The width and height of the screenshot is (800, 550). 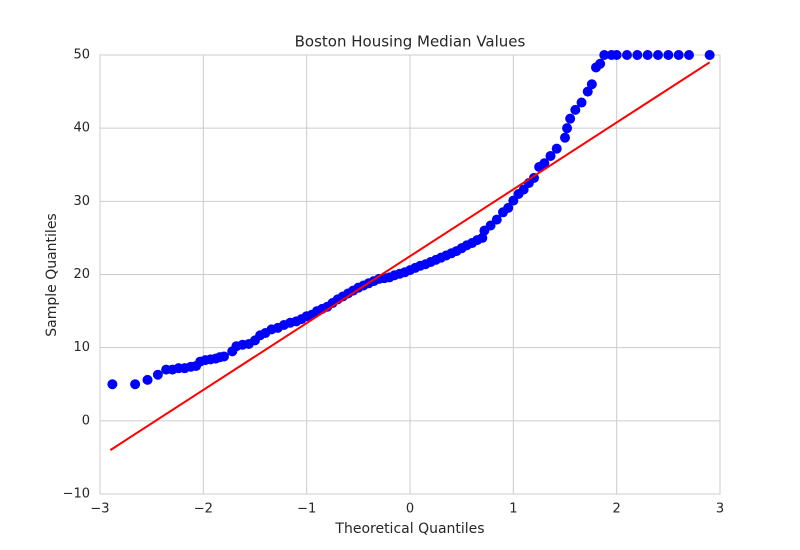 I want to click on x-tick-label: 0, so click(x=410, y=509).